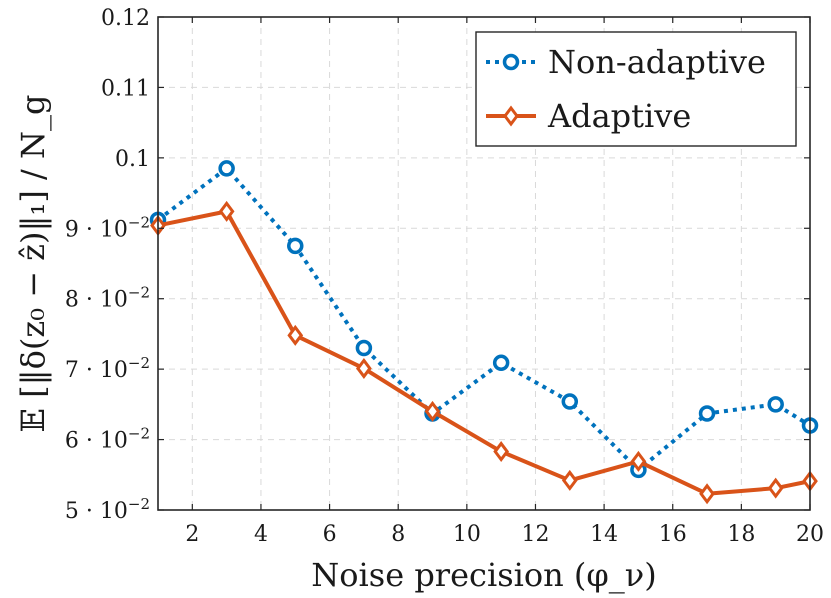 This screenshot has width=831, height=598. I want to click on x-axis-label: Noise precision (φ_ν), so click(483, 575).